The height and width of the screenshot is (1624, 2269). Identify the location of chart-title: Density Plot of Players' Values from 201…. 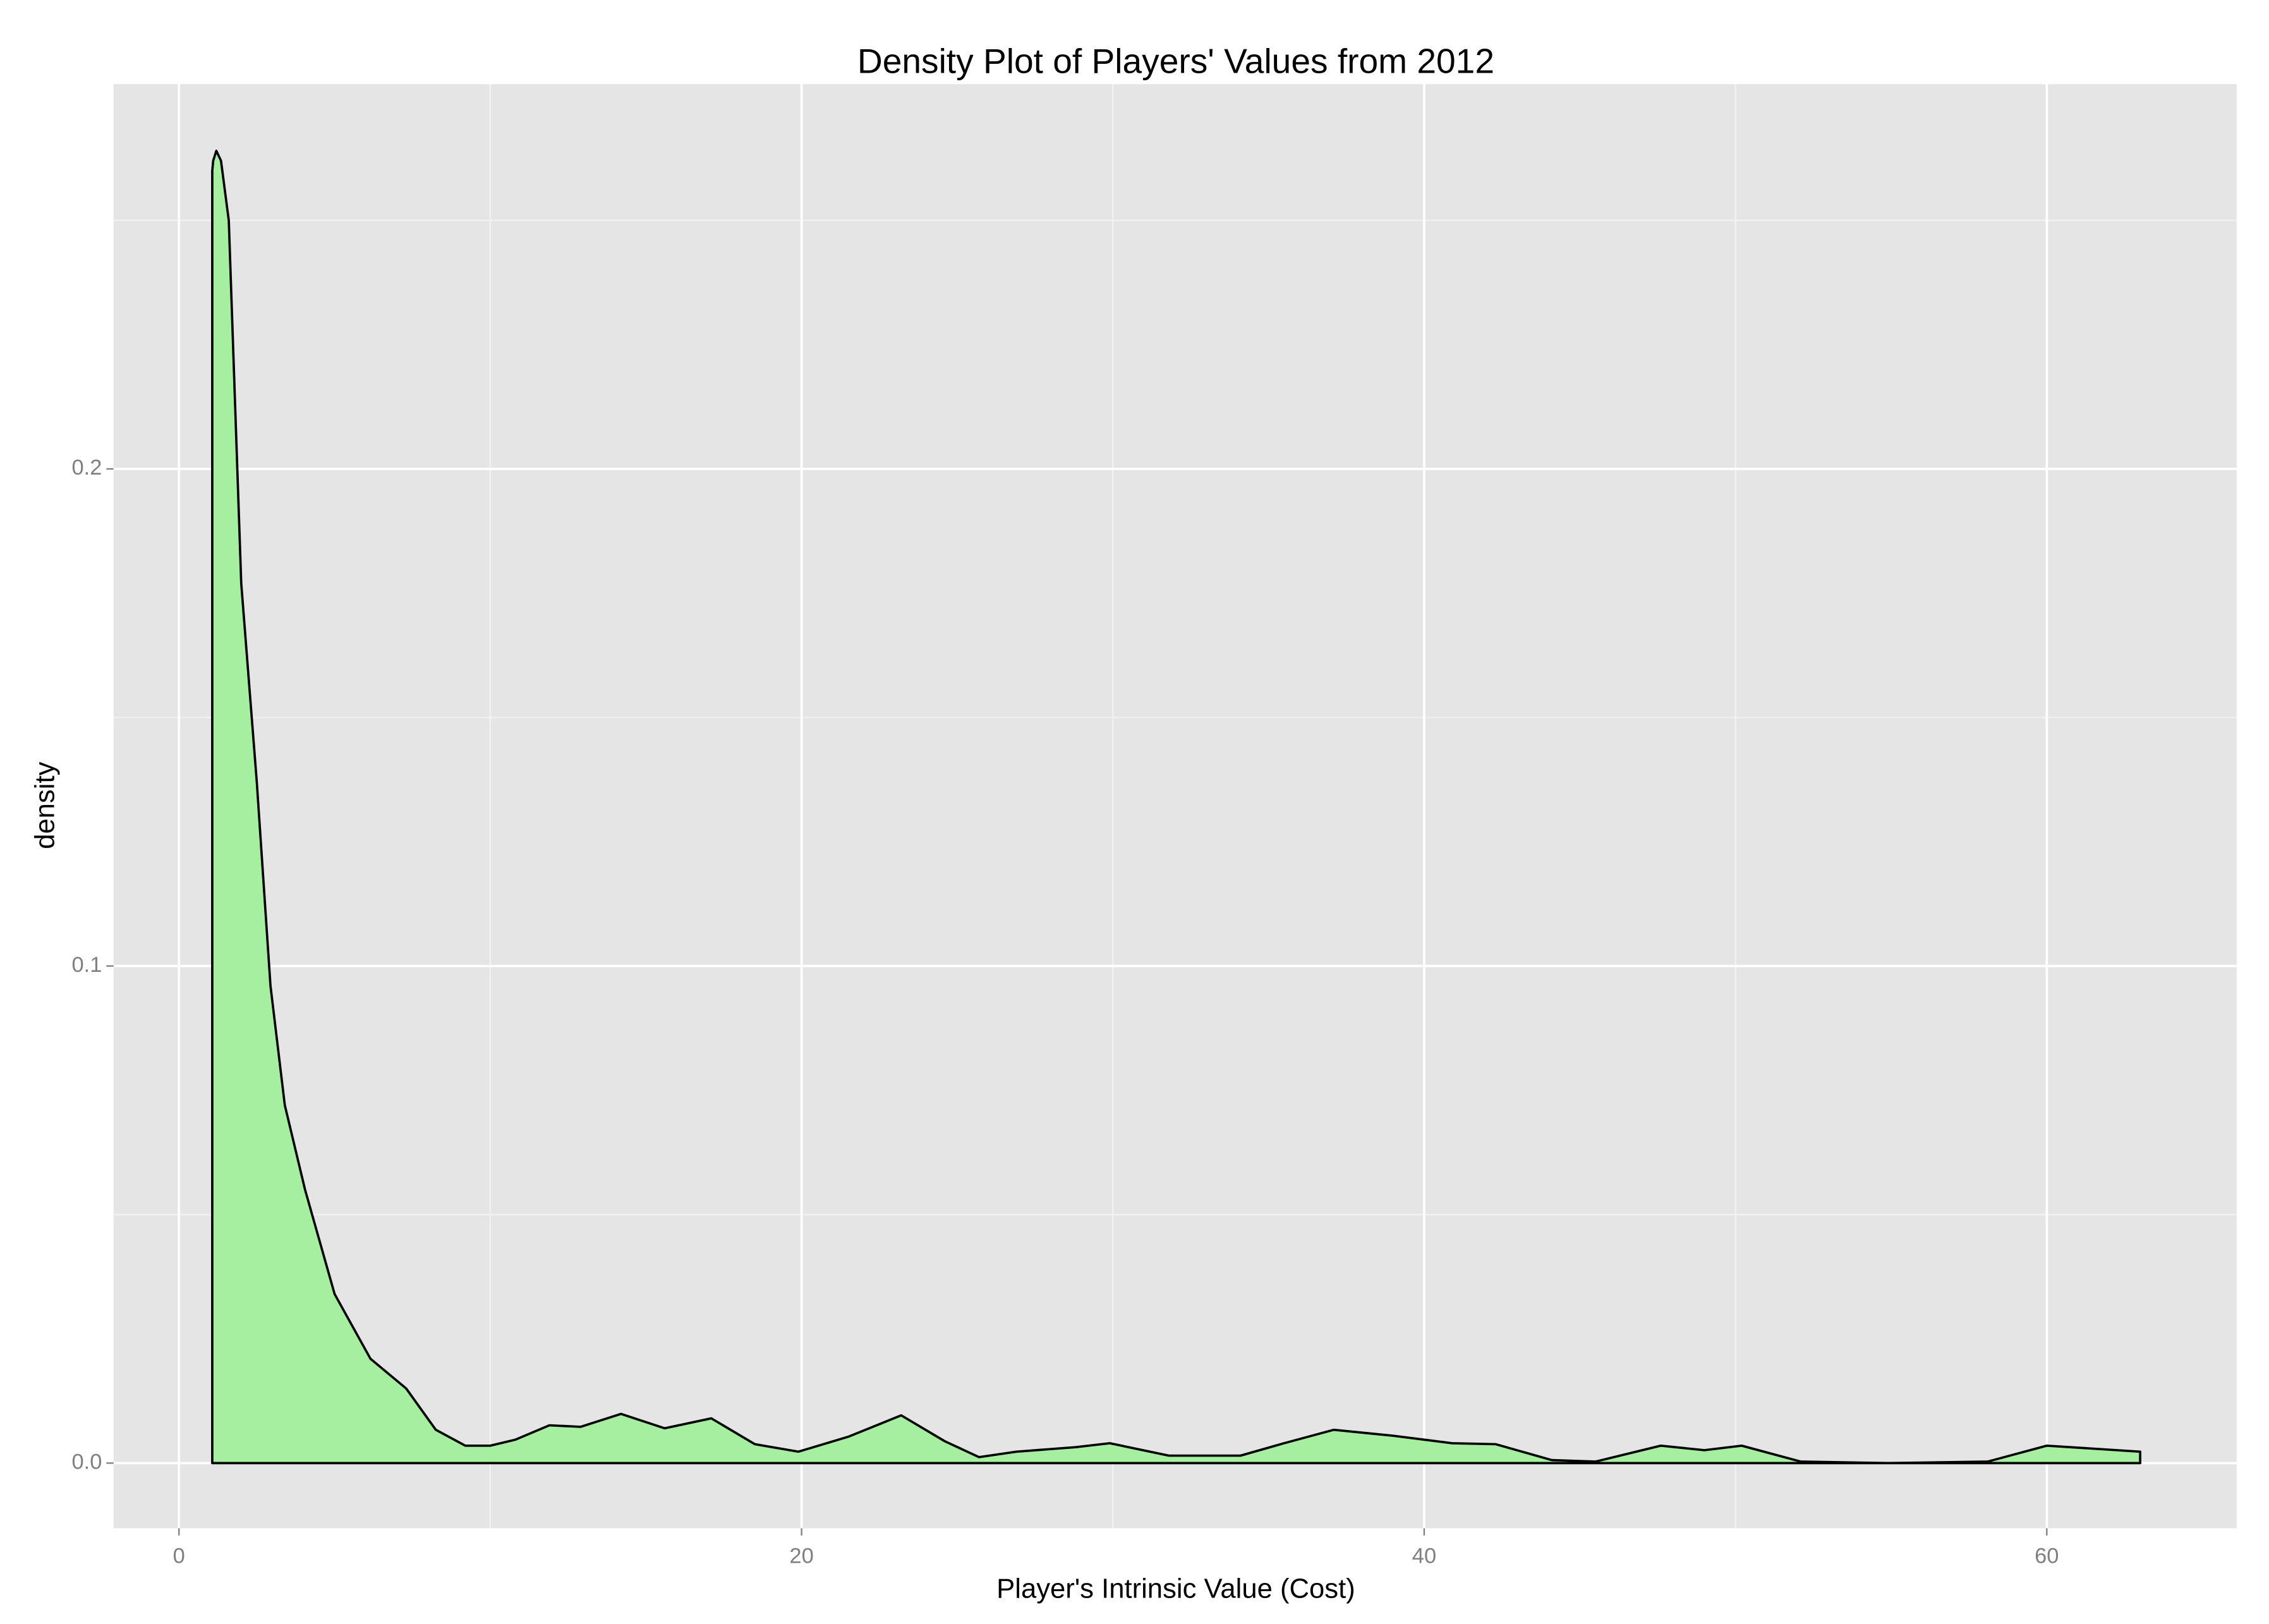
(1175, 61).